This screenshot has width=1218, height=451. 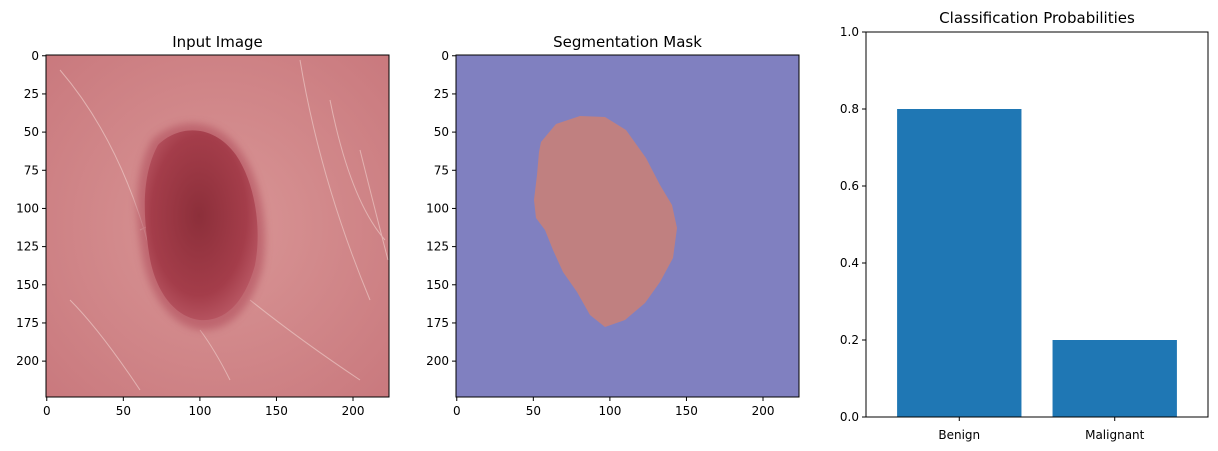 What do you see at coordinates (1041, 429) in the screenshot?
I see `classification-x-ticks: Benign Malignant` at bounding box center [1041, 429].